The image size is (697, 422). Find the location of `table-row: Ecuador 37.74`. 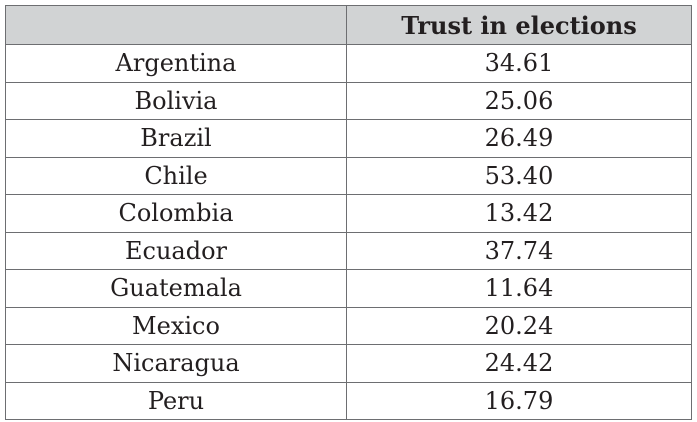

table-row: Ecuador 37.74 is located at coordinates (348, 250).